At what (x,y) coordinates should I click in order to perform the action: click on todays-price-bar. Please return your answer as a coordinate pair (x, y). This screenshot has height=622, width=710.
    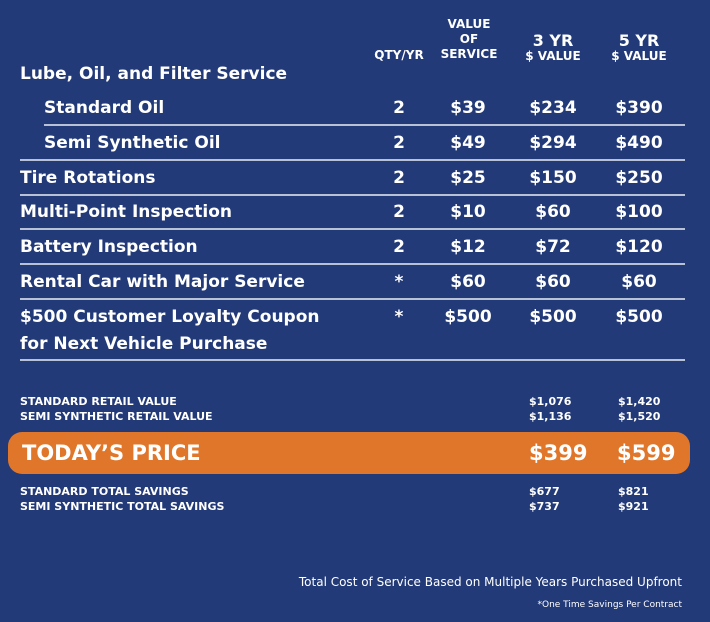
    Looking at the image, I should click on (349, 453).